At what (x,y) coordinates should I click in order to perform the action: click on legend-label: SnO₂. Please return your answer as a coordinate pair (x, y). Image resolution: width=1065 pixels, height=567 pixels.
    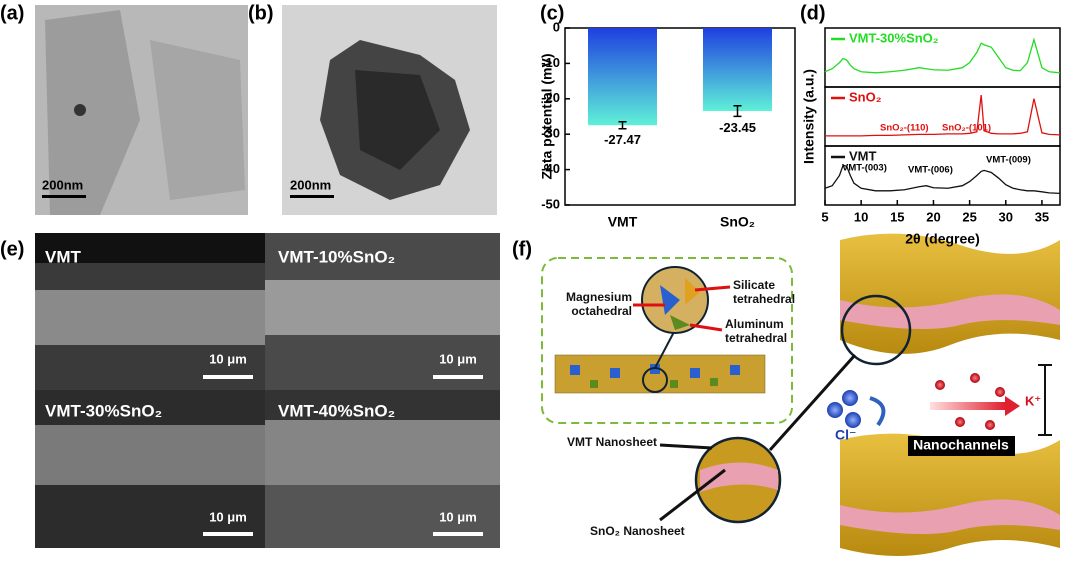
    Looking at the image, I should click on (865, 96).